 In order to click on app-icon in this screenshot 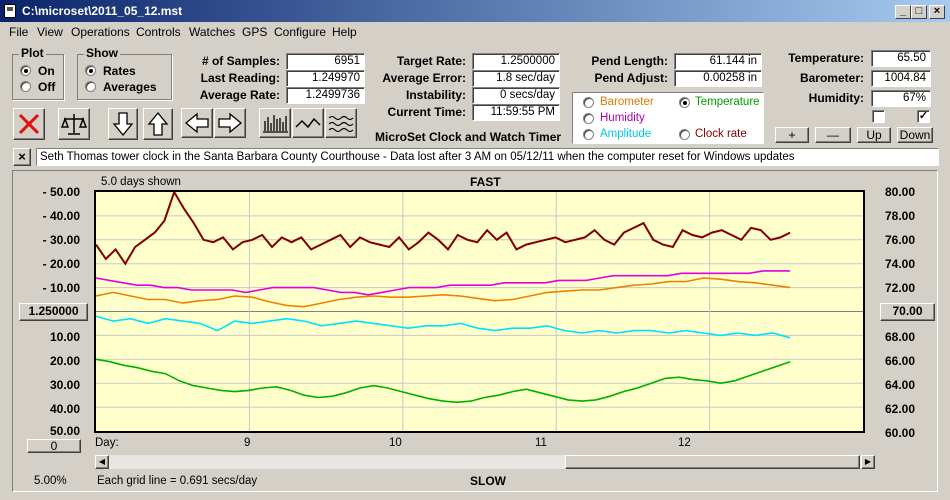, I will do `click(10, 11)`.